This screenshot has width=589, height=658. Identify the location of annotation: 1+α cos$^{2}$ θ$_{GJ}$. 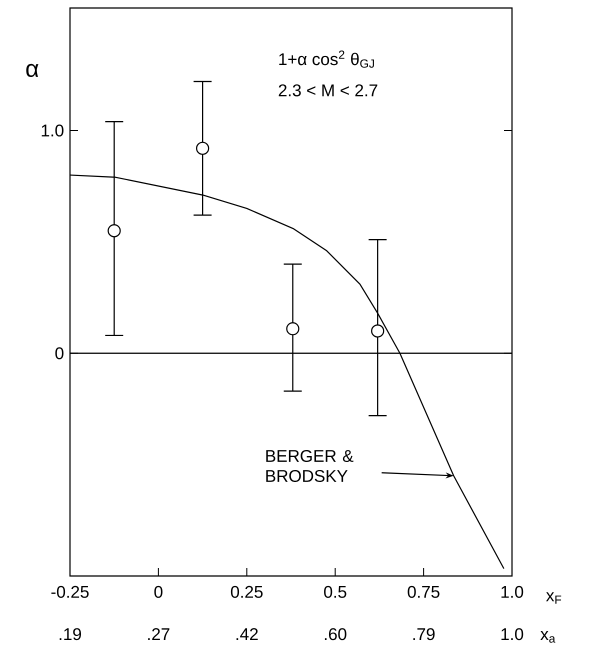
(326, 59).